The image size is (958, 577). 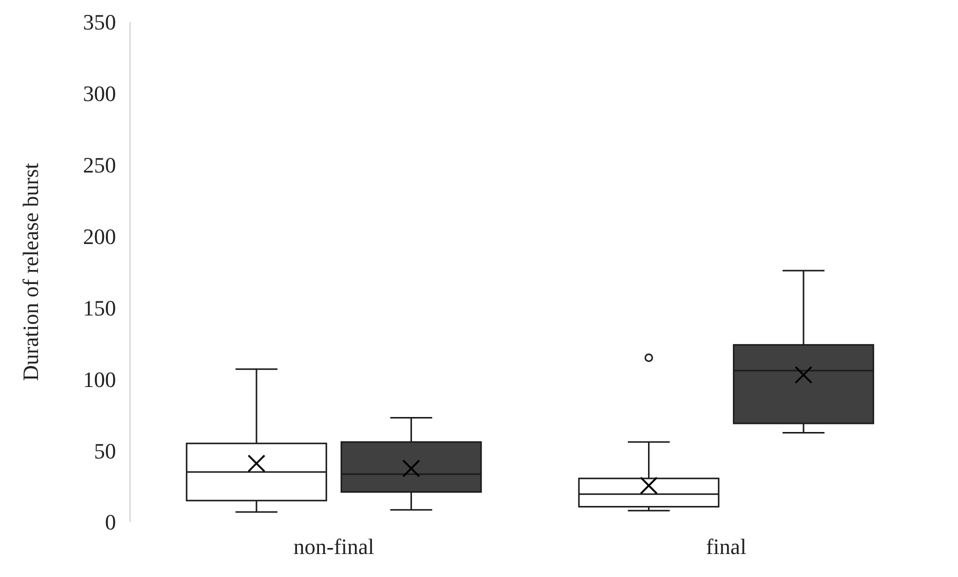 What do you see at coordinates (99, 93) in the screenshot?
I see `y-tick-label: 300` at bounding box center [99, 93].